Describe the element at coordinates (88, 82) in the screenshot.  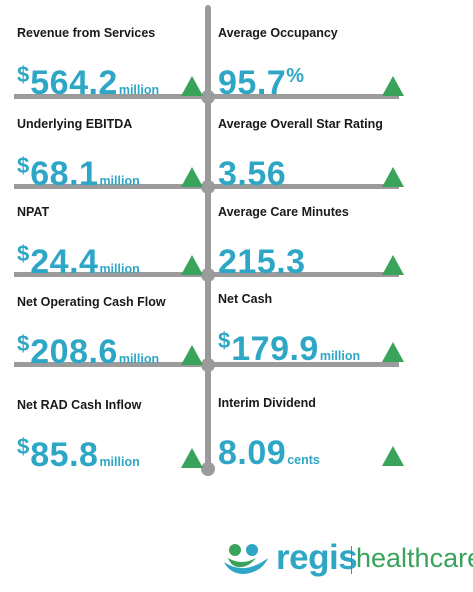
I see `metric-value: $564.2million` at that location.